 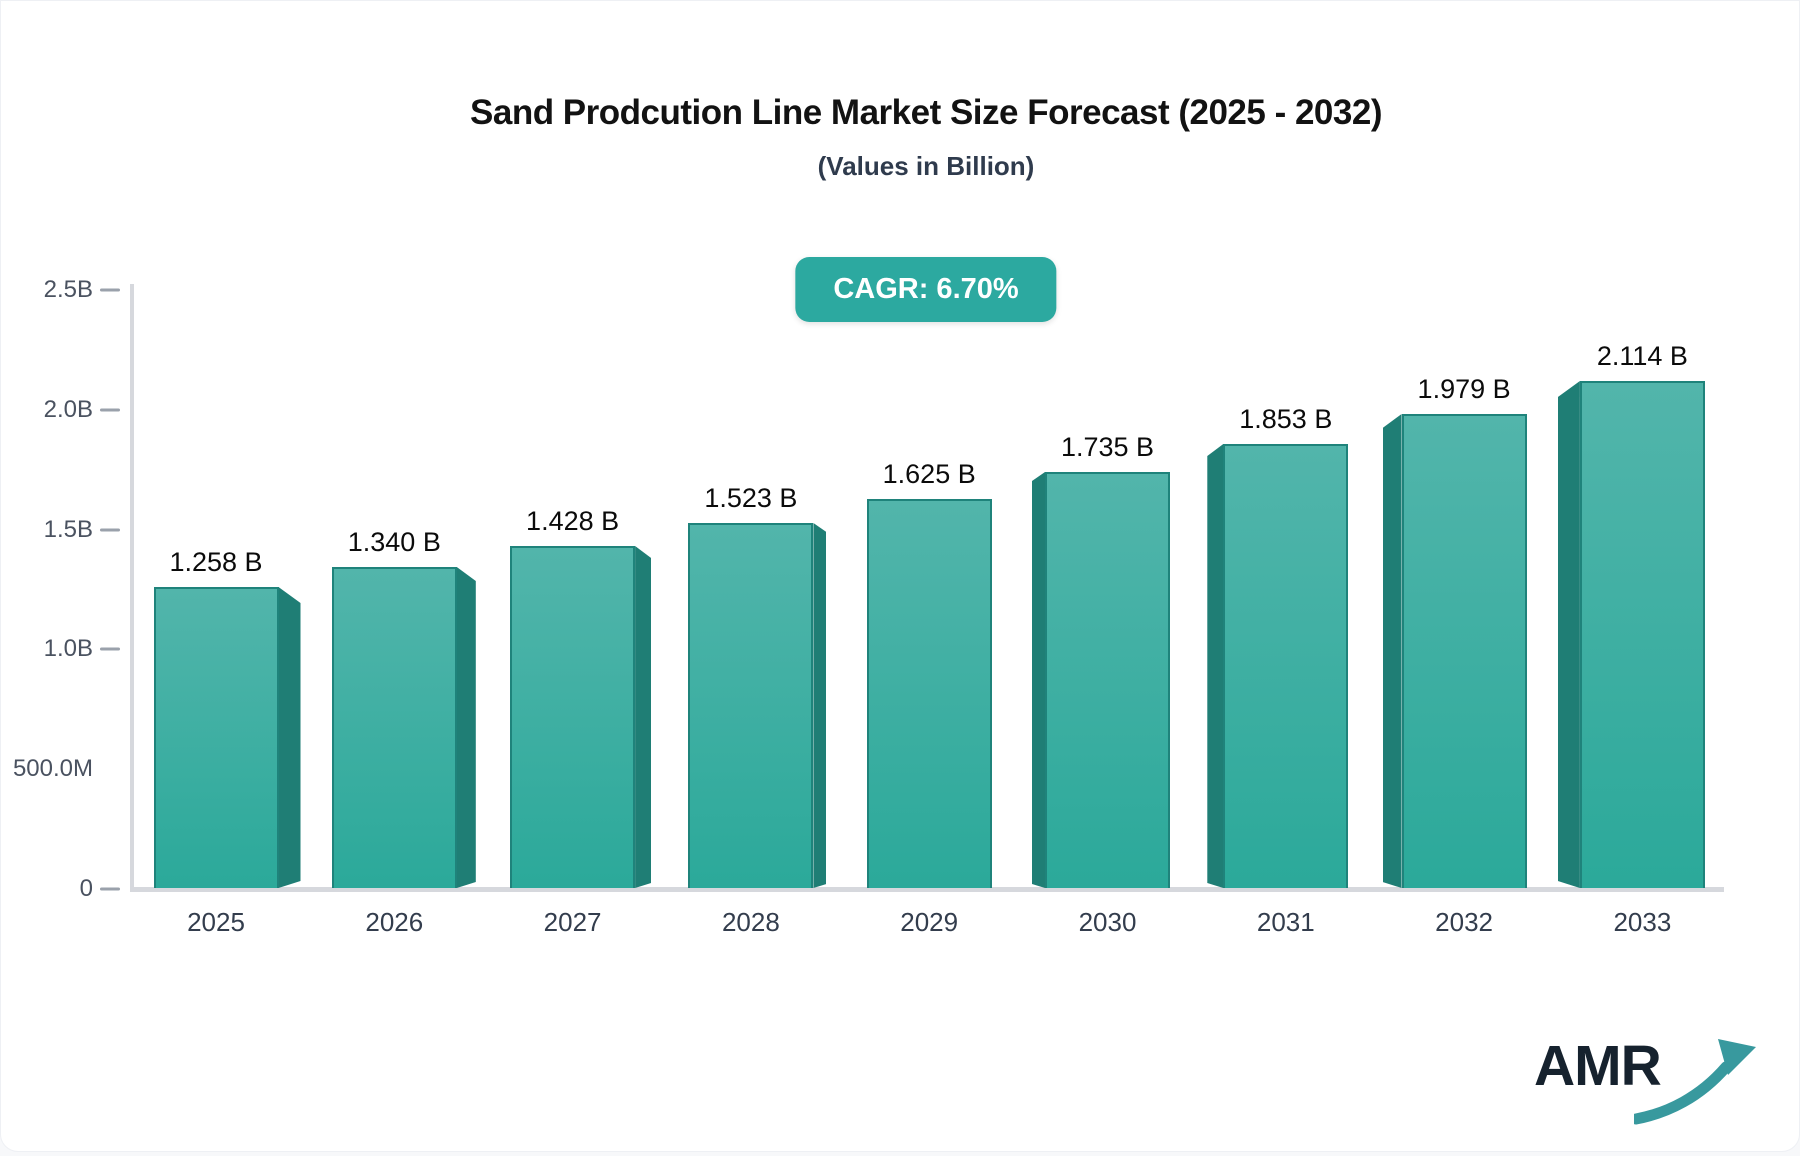 What do you see at coordinates (1464, 922) in the screenshot?
I see `x-axis-label-2032: 2032` at bounding box center [1464, 922].